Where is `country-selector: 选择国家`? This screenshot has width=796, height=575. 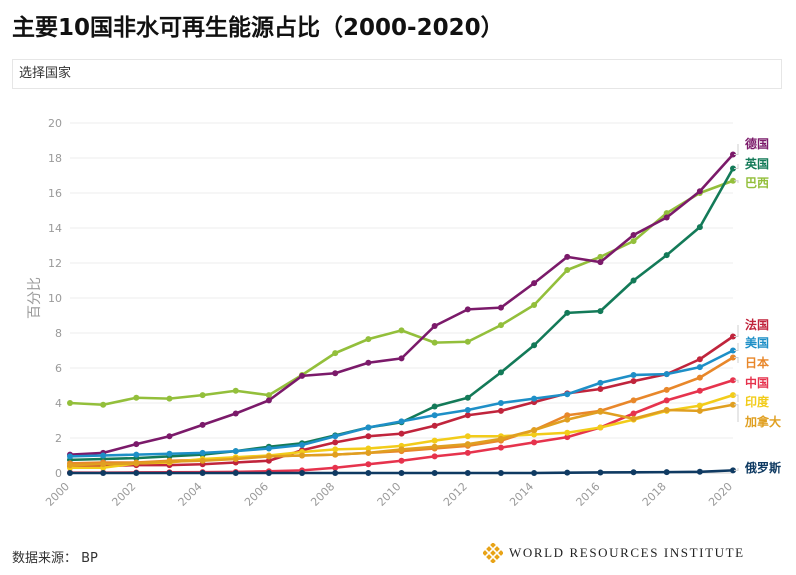
country-selector: 选择国家 is located at coordinates (397, 74).